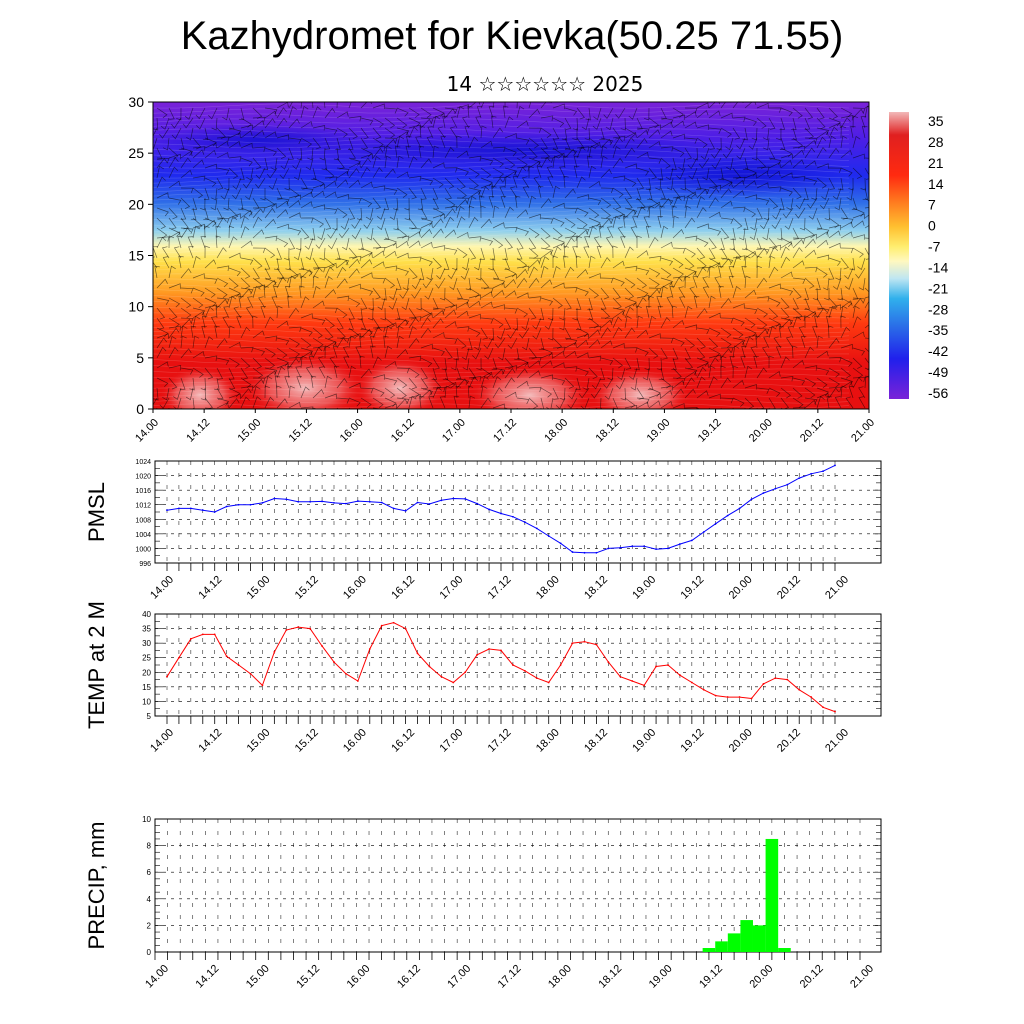 This screenshot has height=1024, width=1024. What do you see at coordinates (784, 950) in the screenshot?
I see `precip-bar` at bounding box center [784, 950].